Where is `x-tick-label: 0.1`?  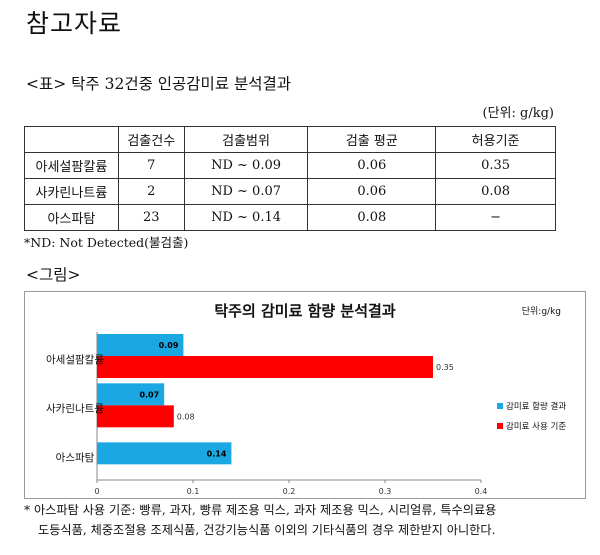 x-tick-label: 0.1 is located at coordinates (193, 491).